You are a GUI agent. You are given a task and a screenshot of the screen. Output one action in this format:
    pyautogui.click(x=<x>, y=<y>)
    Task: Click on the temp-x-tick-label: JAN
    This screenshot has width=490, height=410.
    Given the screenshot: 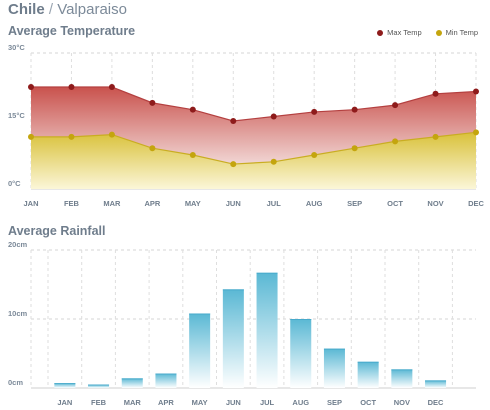 What is the action you would take?
    pyautogui.click(x=30, y=203)
    